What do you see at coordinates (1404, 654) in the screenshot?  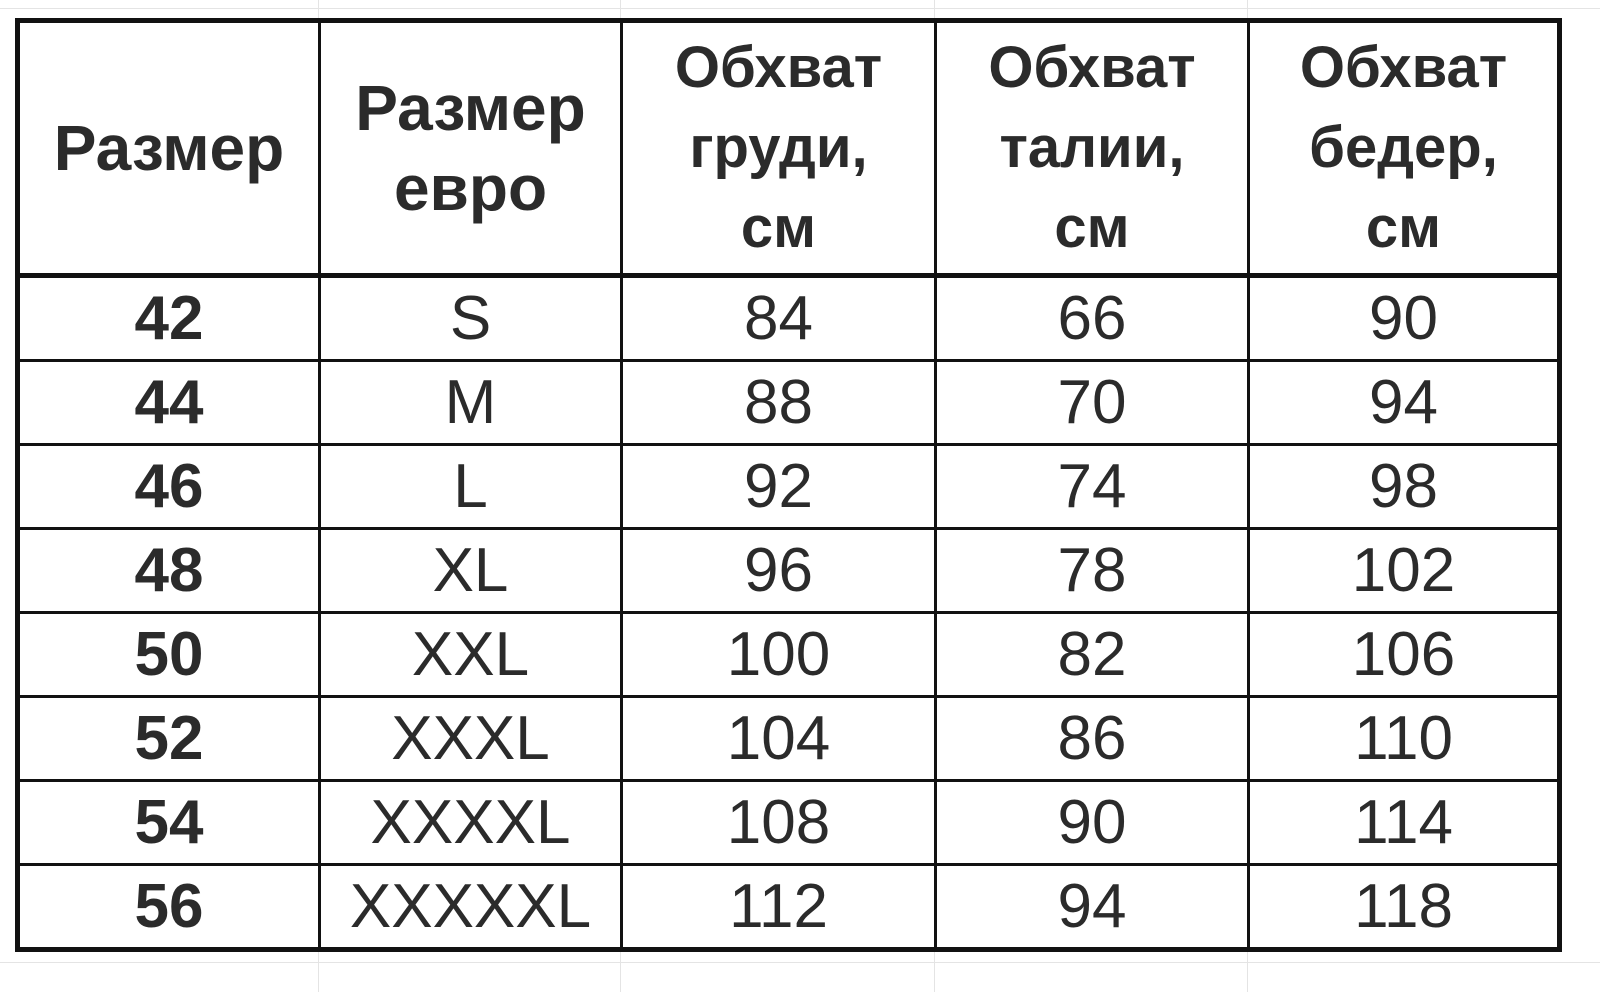 I see `cell-hips: 106` at bounding box center [1404, 654].